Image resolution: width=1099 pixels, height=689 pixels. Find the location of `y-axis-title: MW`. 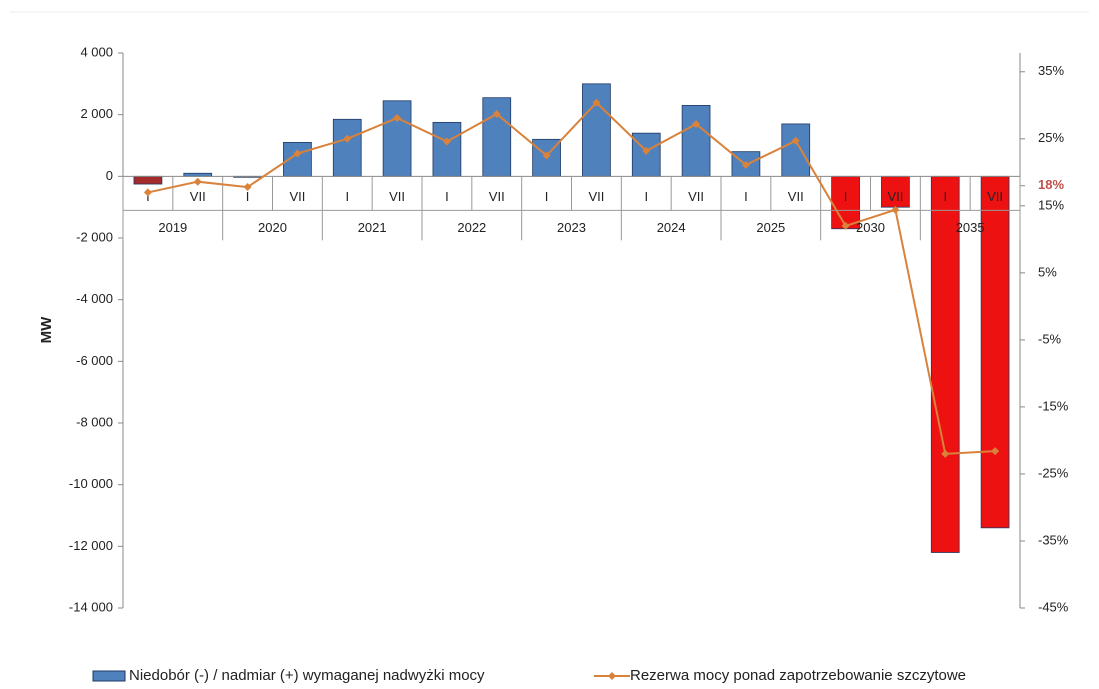

y-axis-title: MW is located at coordinates (46, 329).